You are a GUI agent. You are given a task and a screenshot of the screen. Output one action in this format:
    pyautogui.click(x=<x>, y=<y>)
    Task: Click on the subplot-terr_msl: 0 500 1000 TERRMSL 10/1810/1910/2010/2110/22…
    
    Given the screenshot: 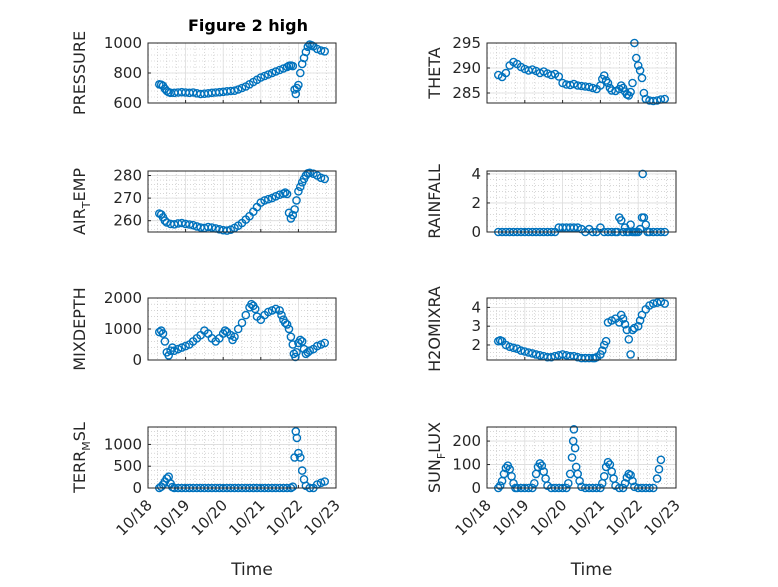 What is the action you would take?
    pyautogui.click(x=207, y=501)
    